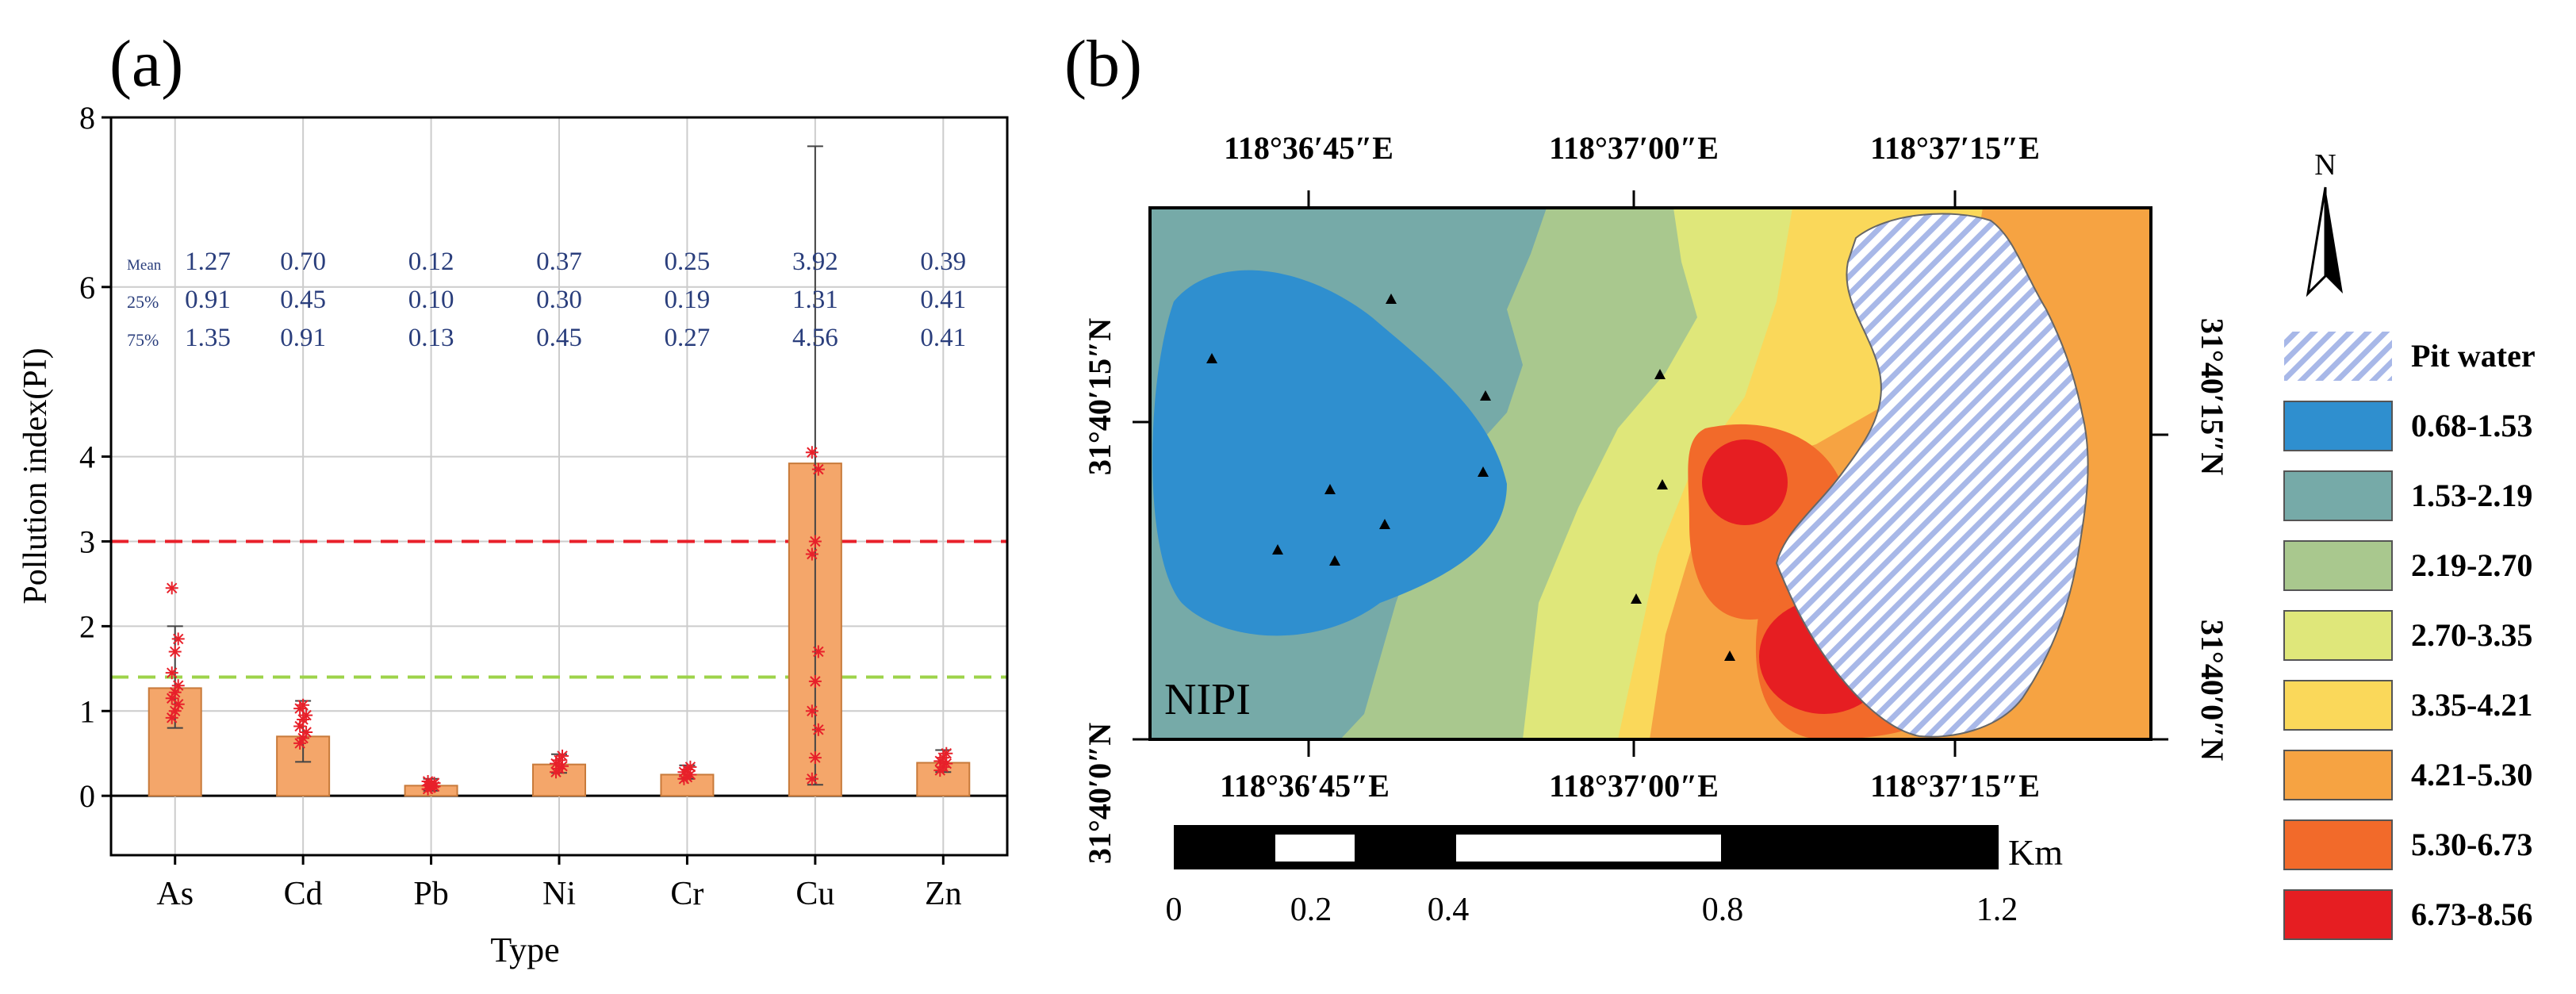  Describe the element at coordinates (524, 950) in the screenshot. I see `x-axis-title: Type` at that location.